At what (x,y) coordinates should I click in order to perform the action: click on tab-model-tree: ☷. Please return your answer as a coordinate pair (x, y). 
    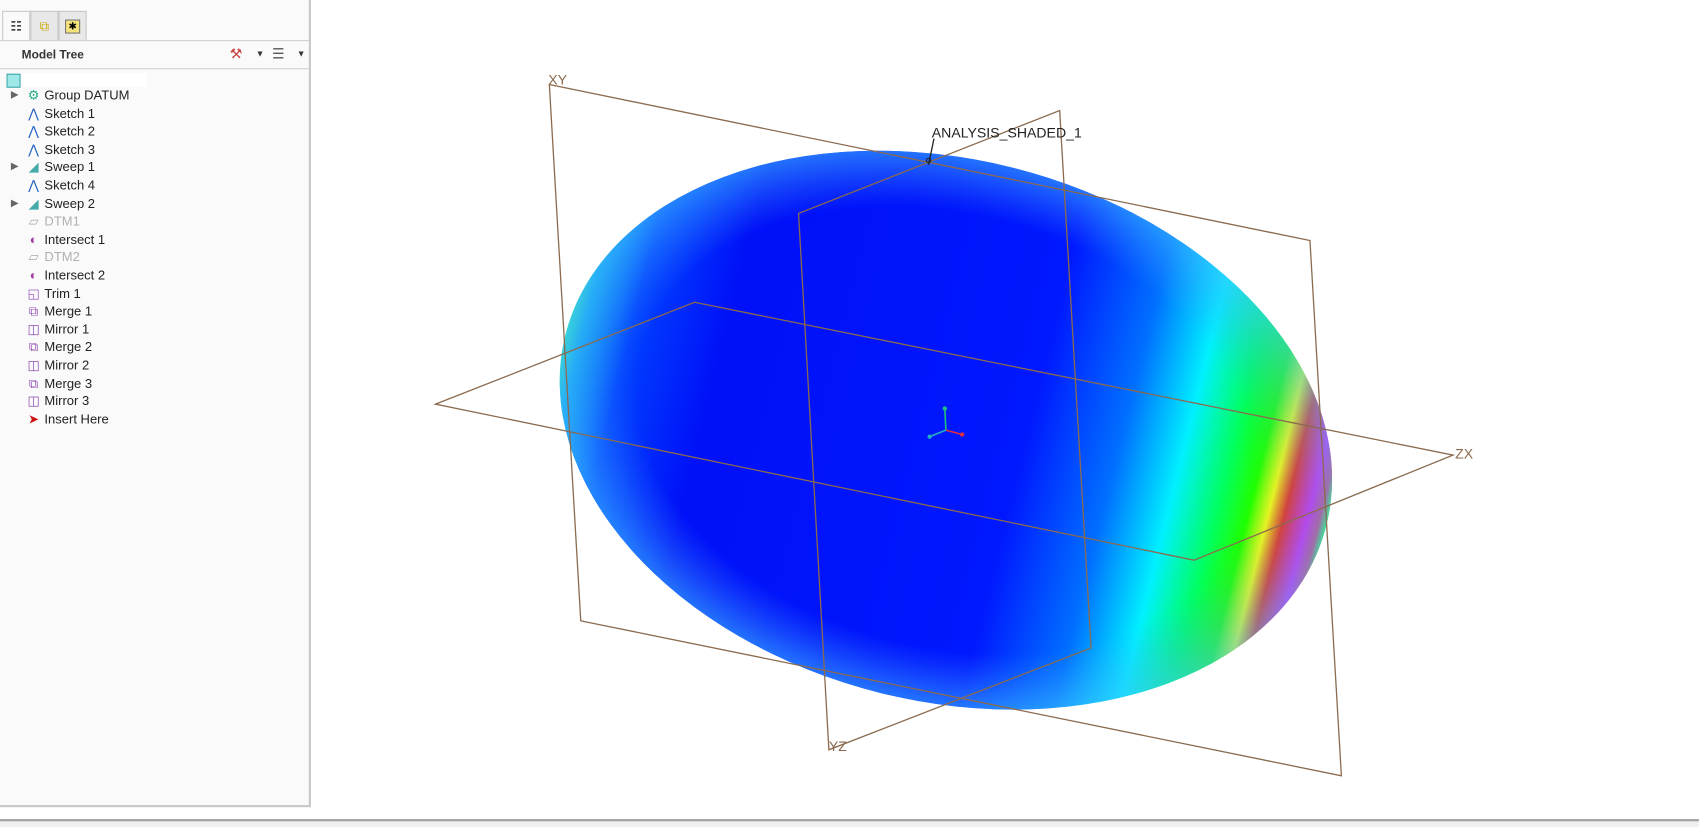
    Looking at the image, I should click on (16, 25).